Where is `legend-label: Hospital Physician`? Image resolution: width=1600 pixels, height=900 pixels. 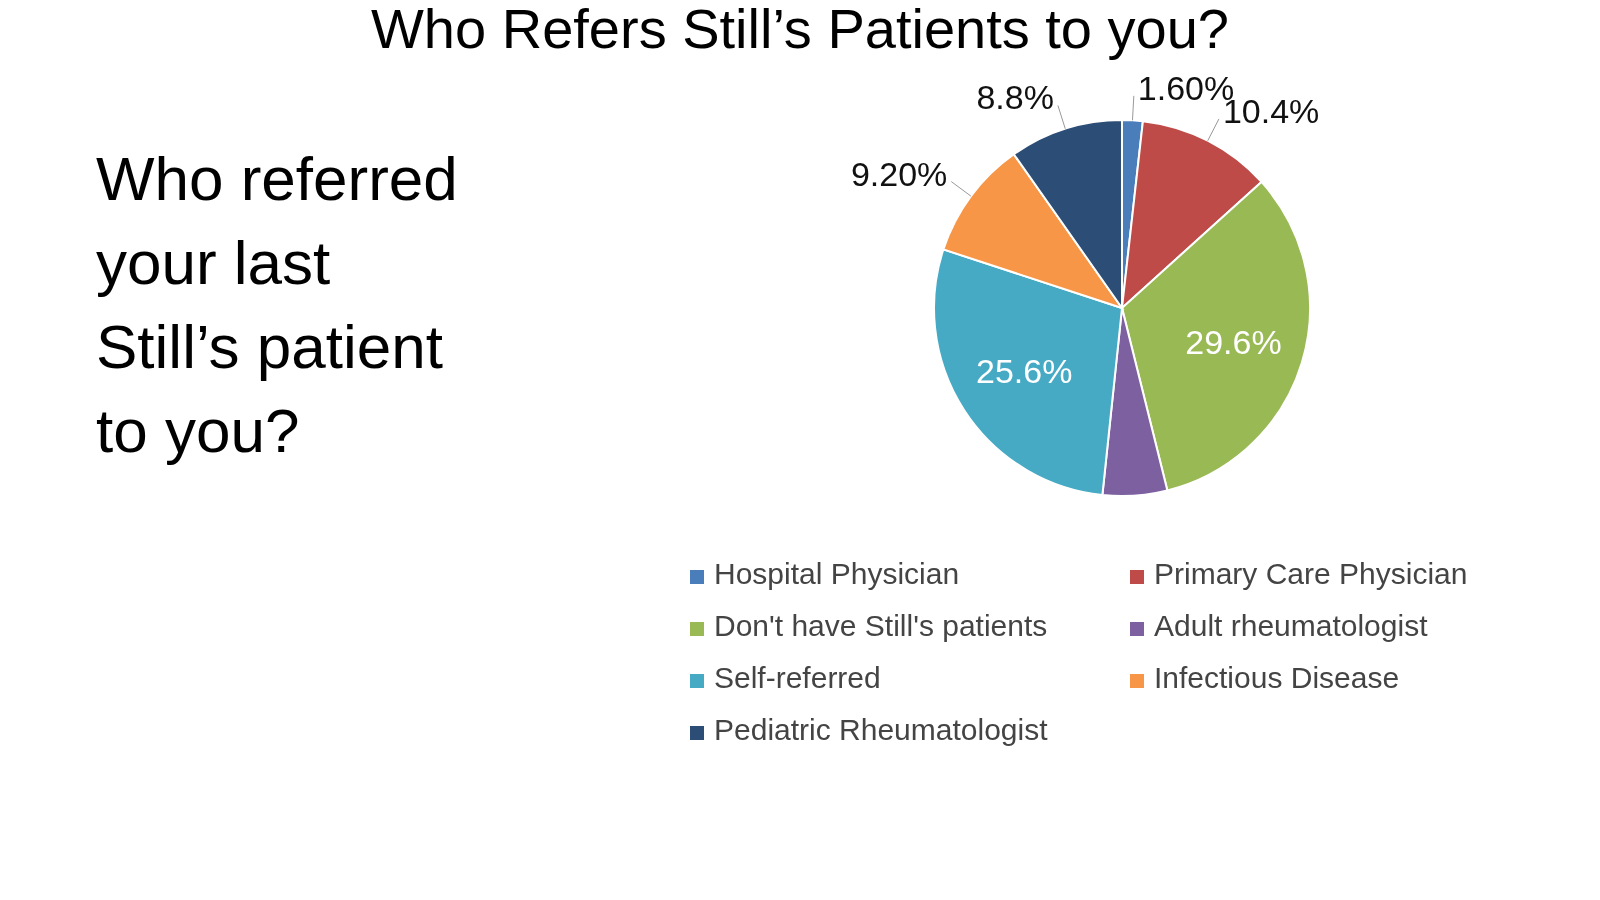
legend-label: Hospital Physician is located at coordinates (837, 573).